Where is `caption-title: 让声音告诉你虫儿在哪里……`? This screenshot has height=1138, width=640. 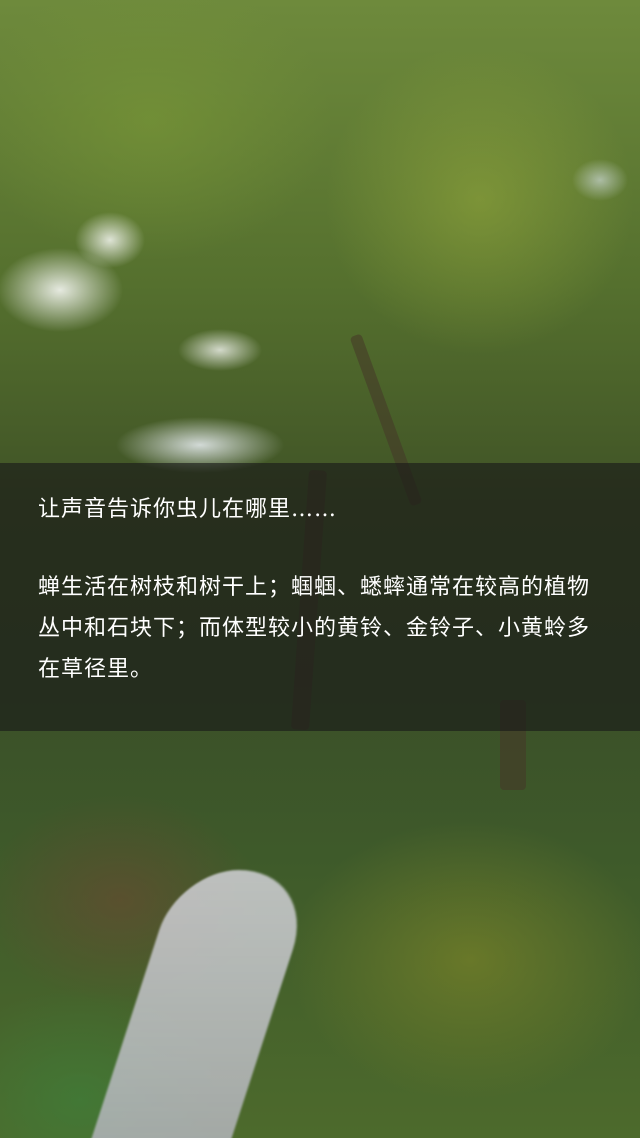 caption-title: 让声音告诉你虫儿在哪里…… is located at coordinates (188, 509).